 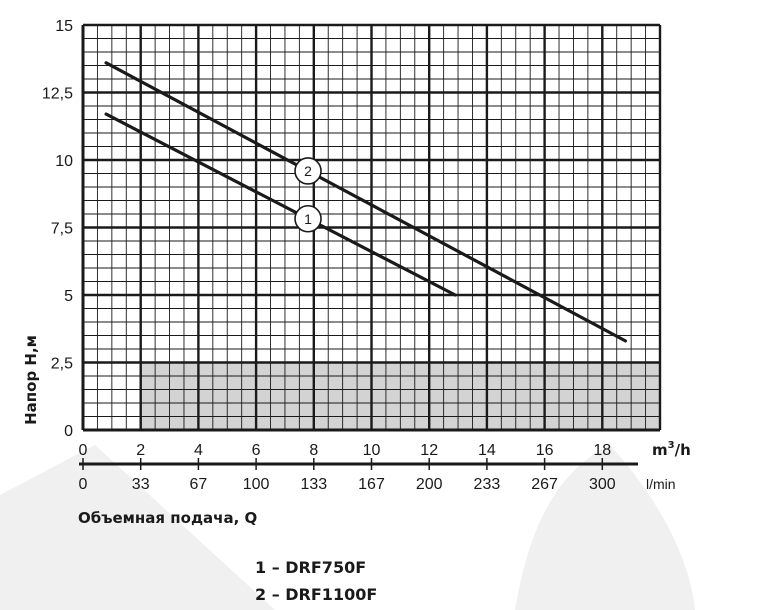 What do you see at coordinates (137, 527) in the screenshot?
I see `watermark-shape-left` at bounding box center [137, 527].